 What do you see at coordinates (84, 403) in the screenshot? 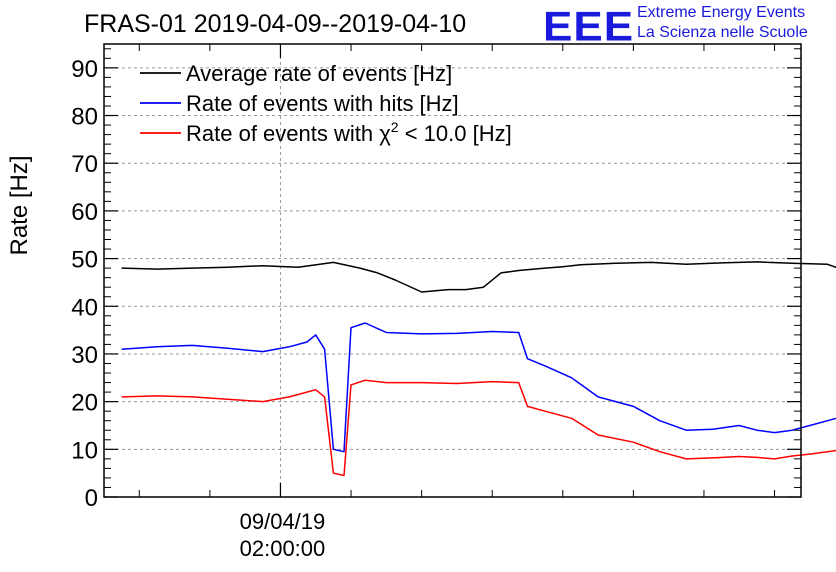
I see `y-tick-label: 20` at bounding box center [84, 403].